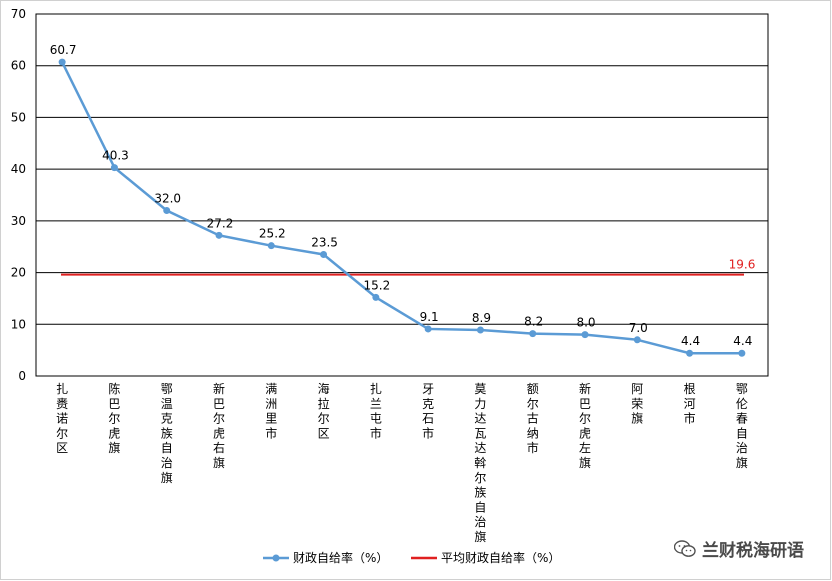 Image resolution: width=832 pixels, height=581 pixels. I want to click on watermark-text: 兰财税海研语, so click(753, 551).